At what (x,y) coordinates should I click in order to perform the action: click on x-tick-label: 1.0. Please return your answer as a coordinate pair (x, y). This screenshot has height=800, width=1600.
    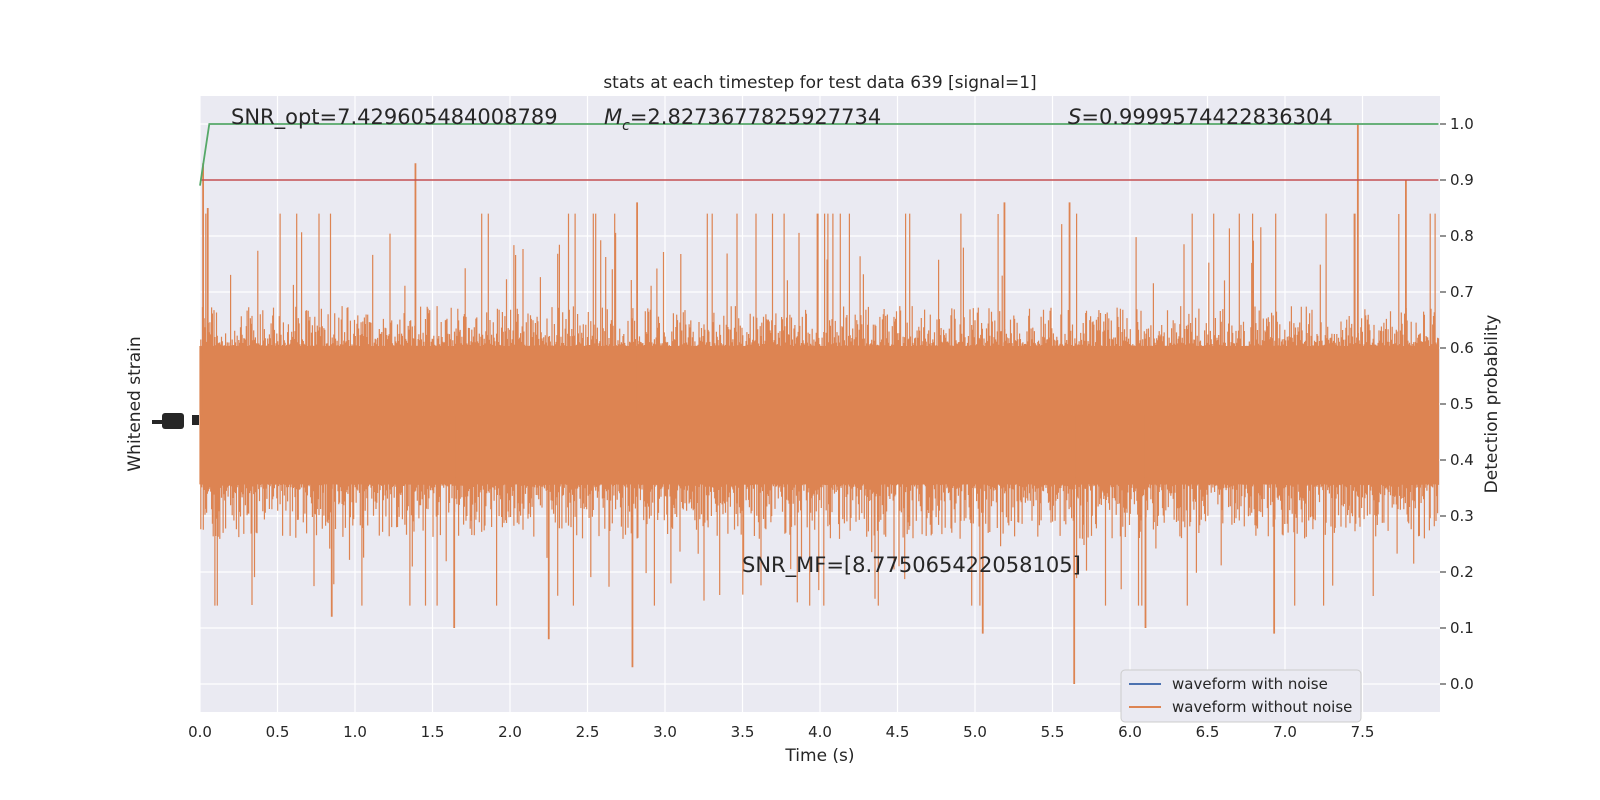
    Looking at the image, I should click on (355, 732).